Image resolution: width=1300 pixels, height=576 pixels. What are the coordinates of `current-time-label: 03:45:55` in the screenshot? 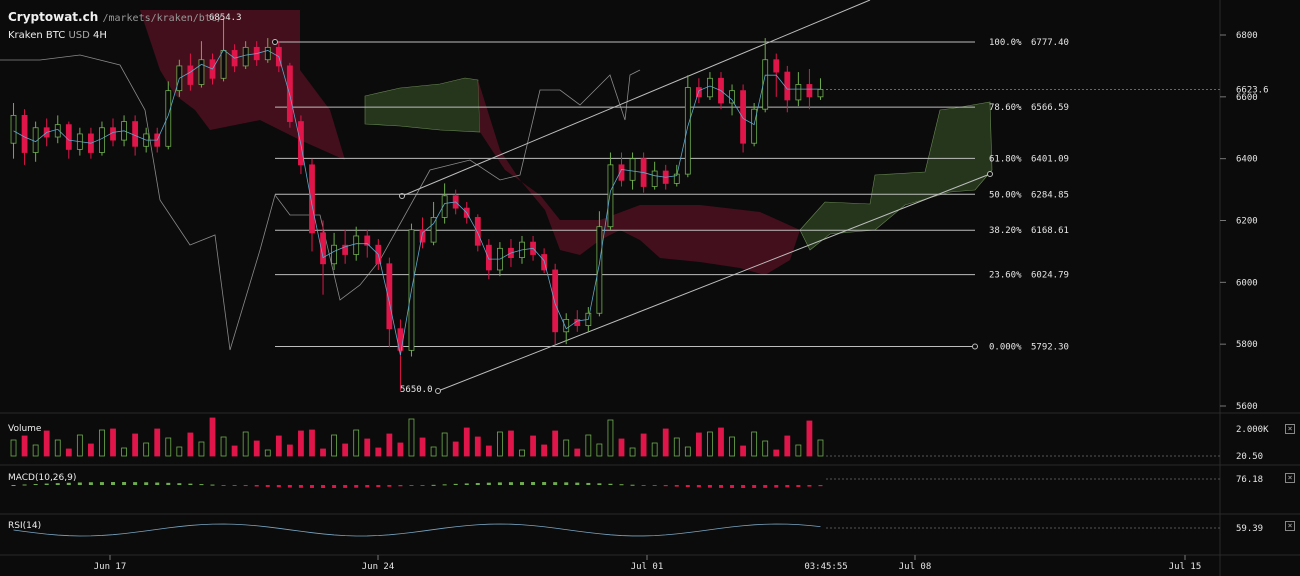 It's located at (825, 567).